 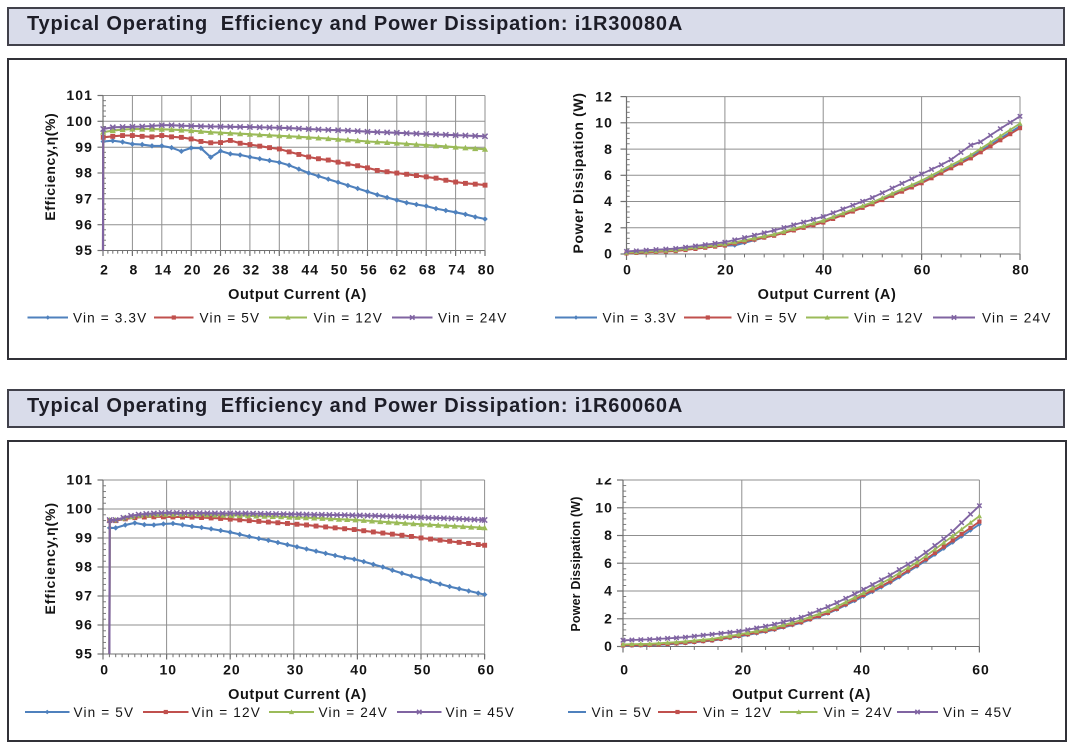 I want to click on svg-text: 68, so click(x=428, y=270).